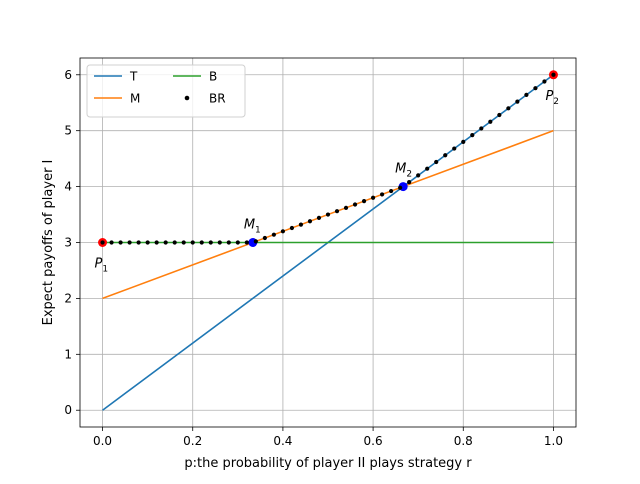  Describe the element at coordinates (68, 75) in the screenshot. I see `y-tick-label: 6` at that location.